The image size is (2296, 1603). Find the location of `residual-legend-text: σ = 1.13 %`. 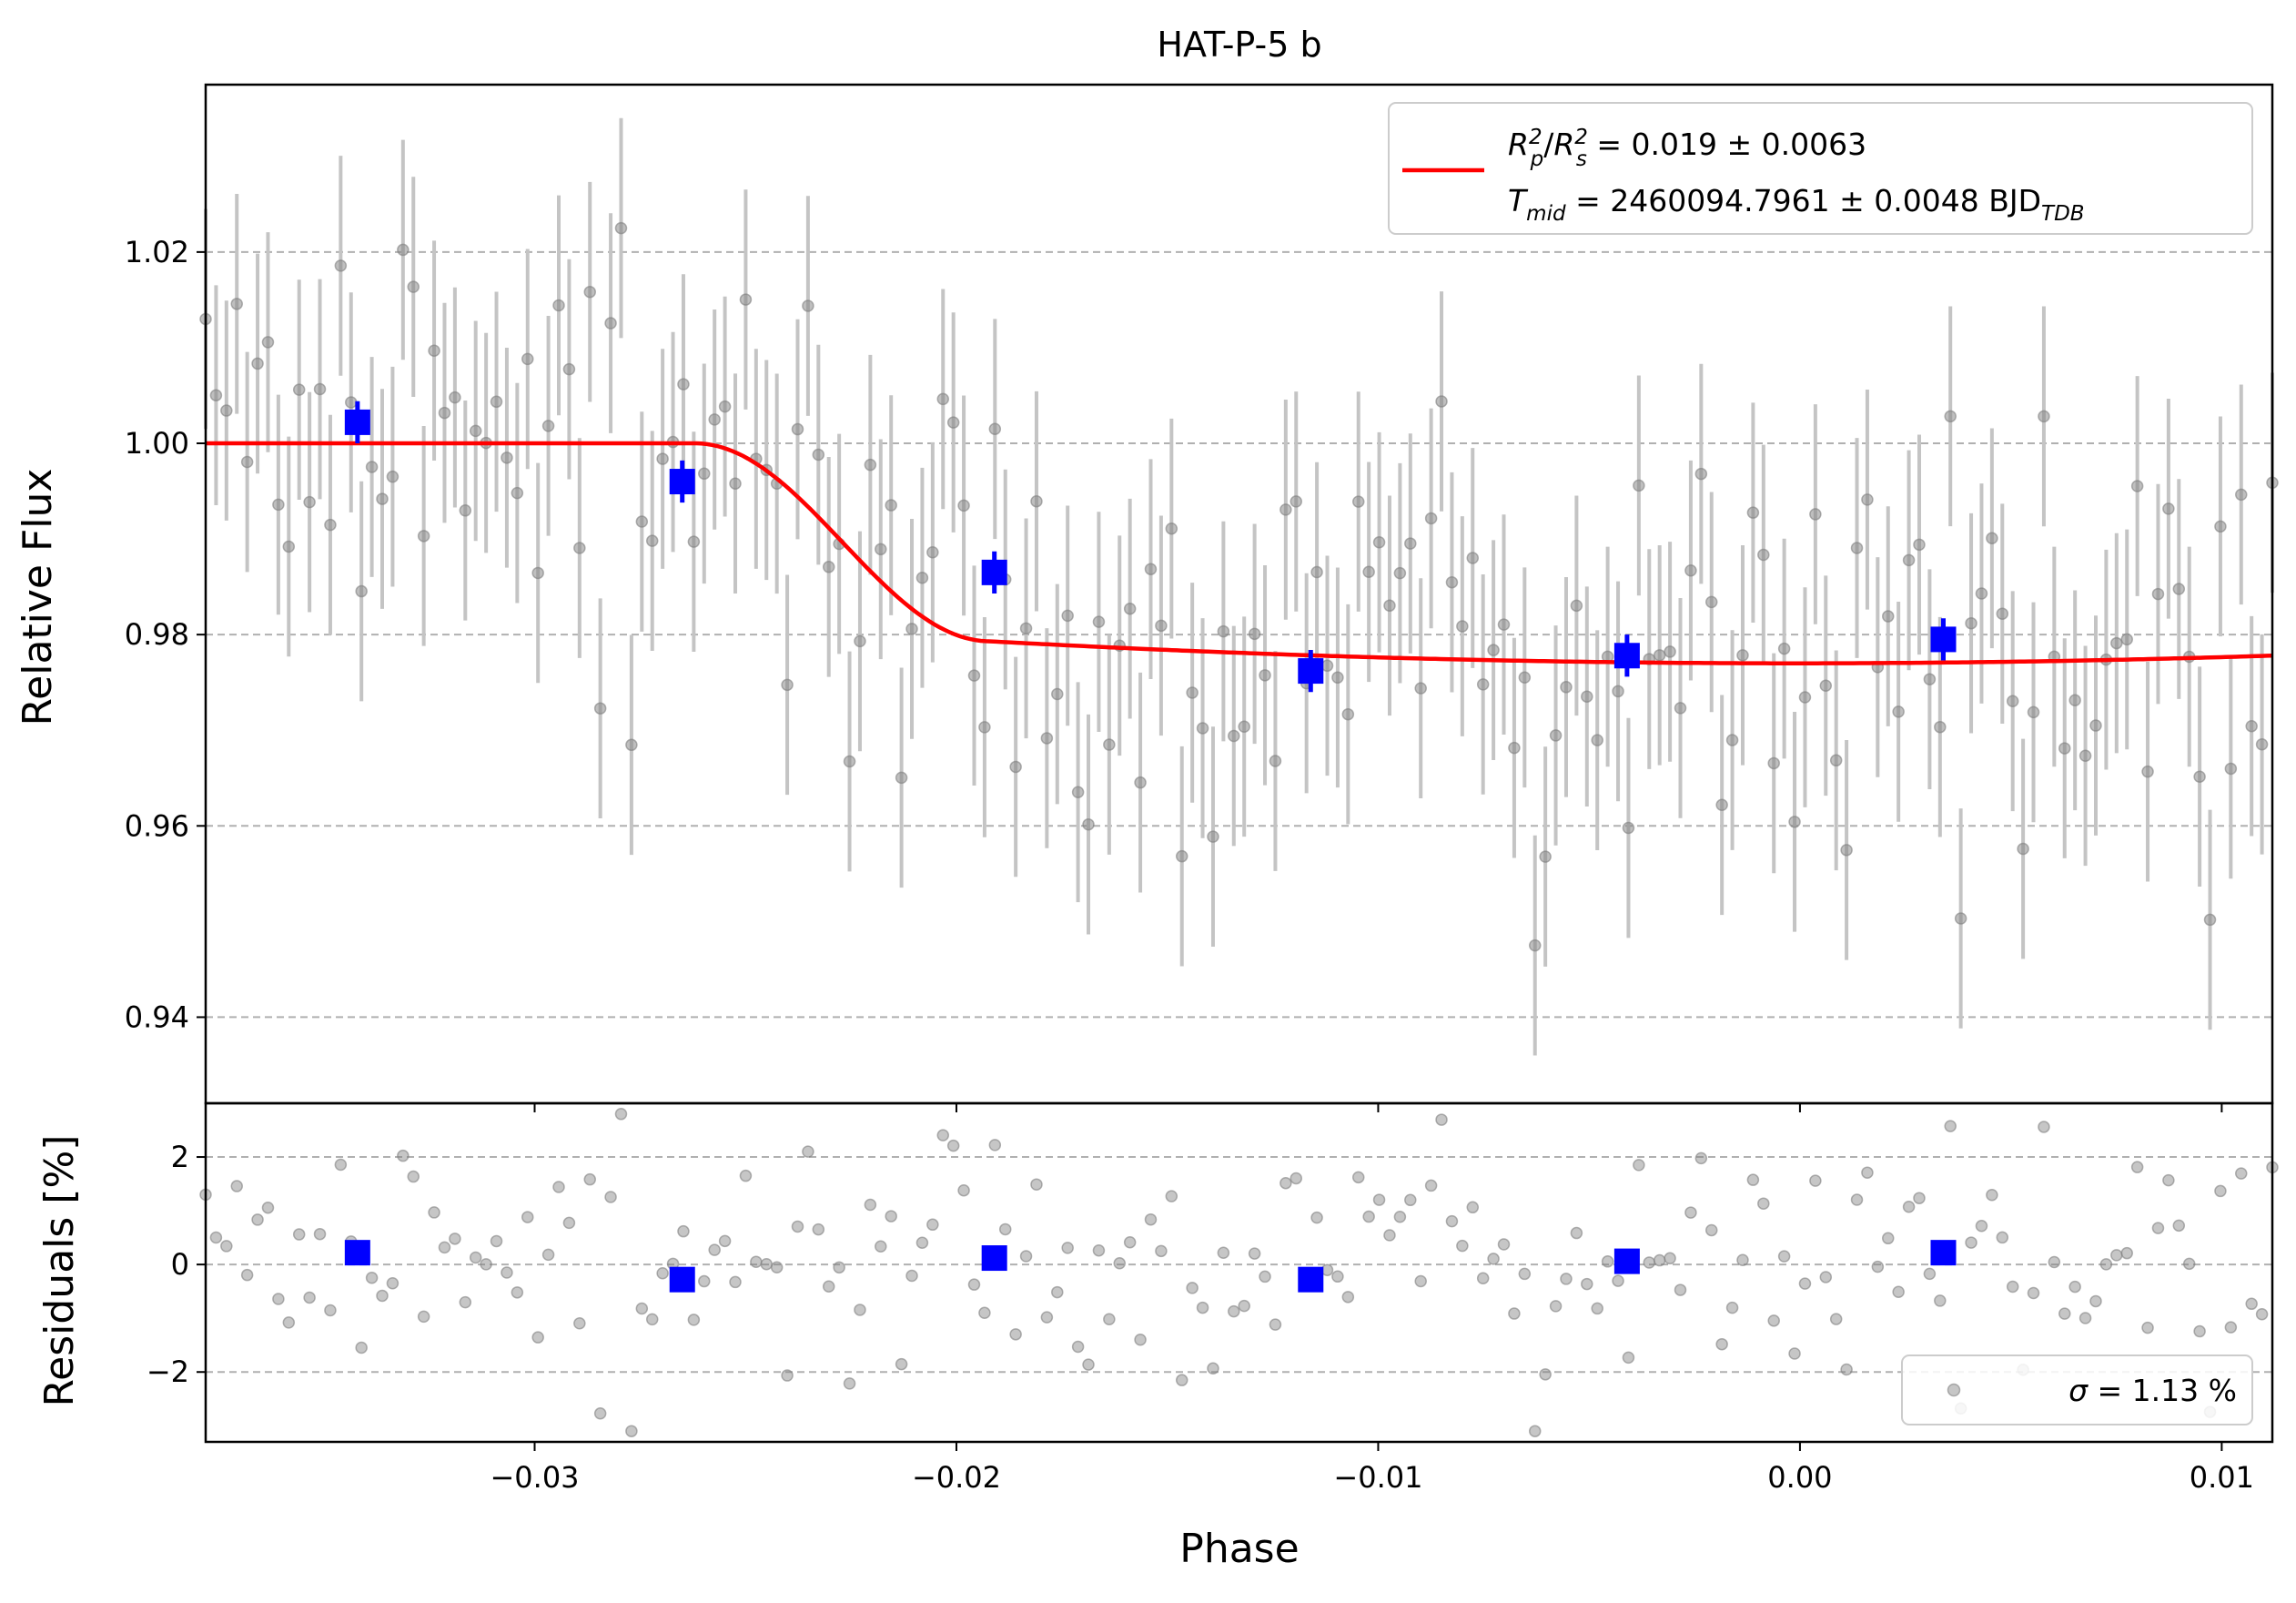

residual-legend-text: σ = 1.13 % is located at coordinates (2152, 1390).